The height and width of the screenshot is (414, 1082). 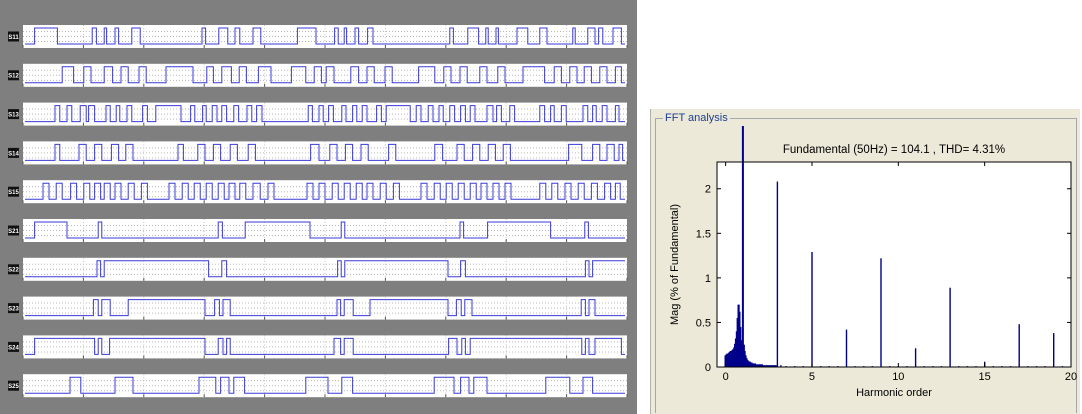 I want to click on fft-bar-fundamental, so click(x=742, y=246).